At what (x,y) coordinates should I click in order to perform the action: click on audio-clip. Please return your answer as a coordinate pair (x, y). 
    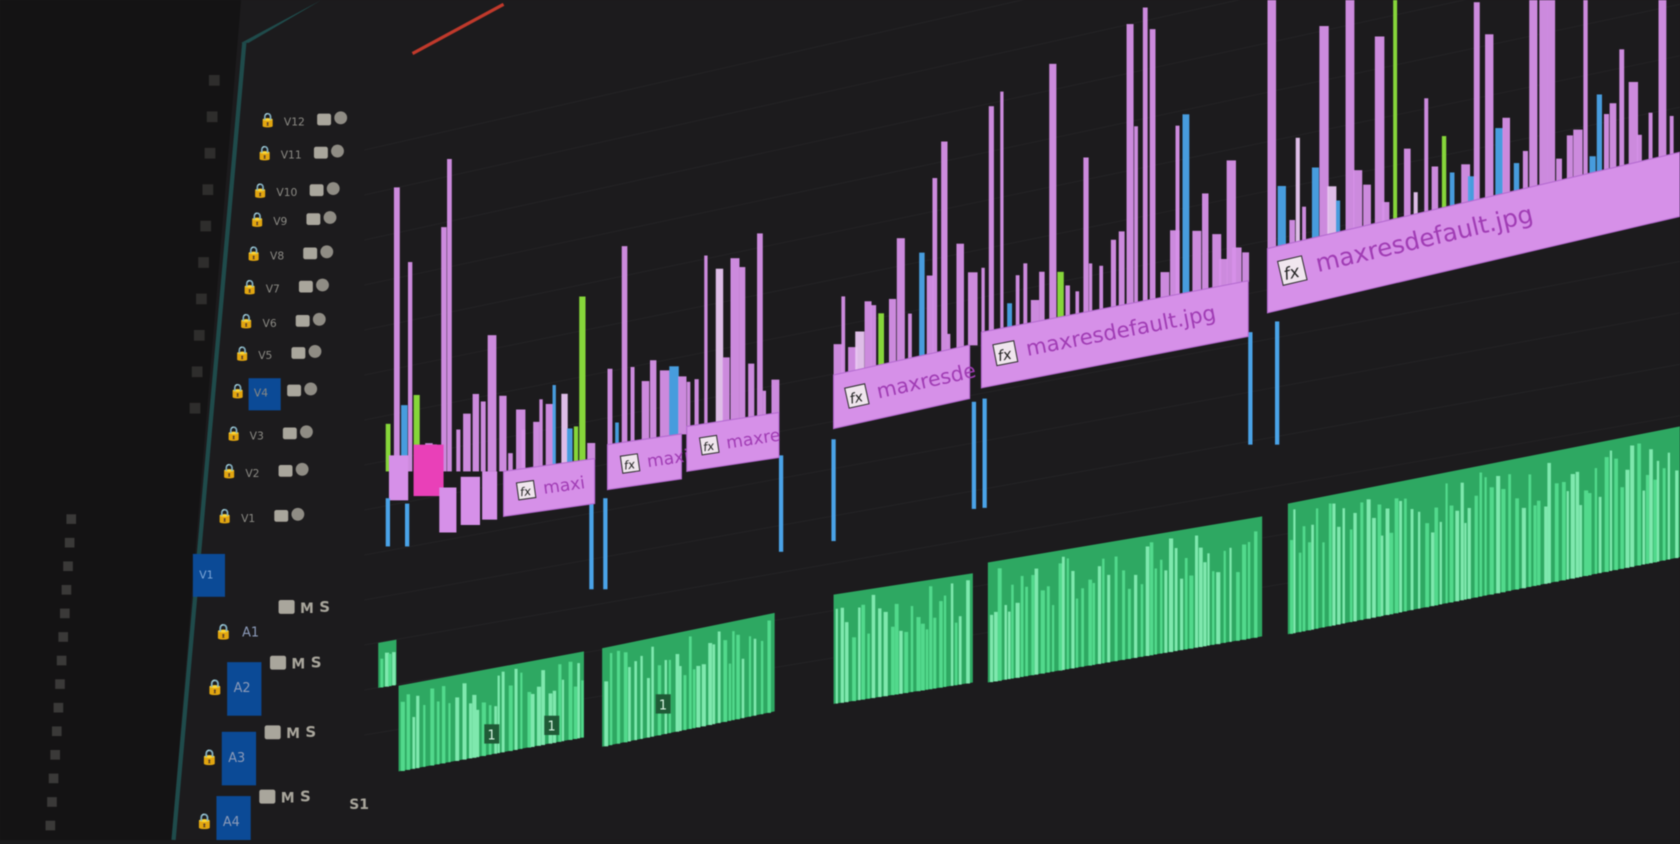
    Looking at the image, I should click on (387, 664).